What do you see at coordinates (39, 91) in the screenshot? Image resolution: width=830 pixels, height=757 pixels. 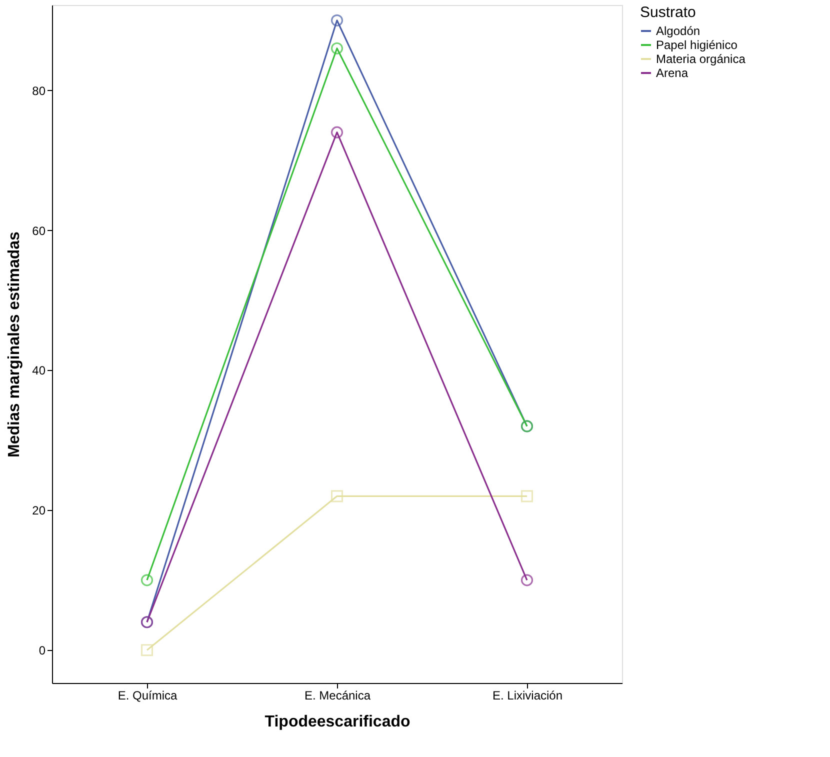 I see `y-tick-label: 80` at bounding box center [39, 91].